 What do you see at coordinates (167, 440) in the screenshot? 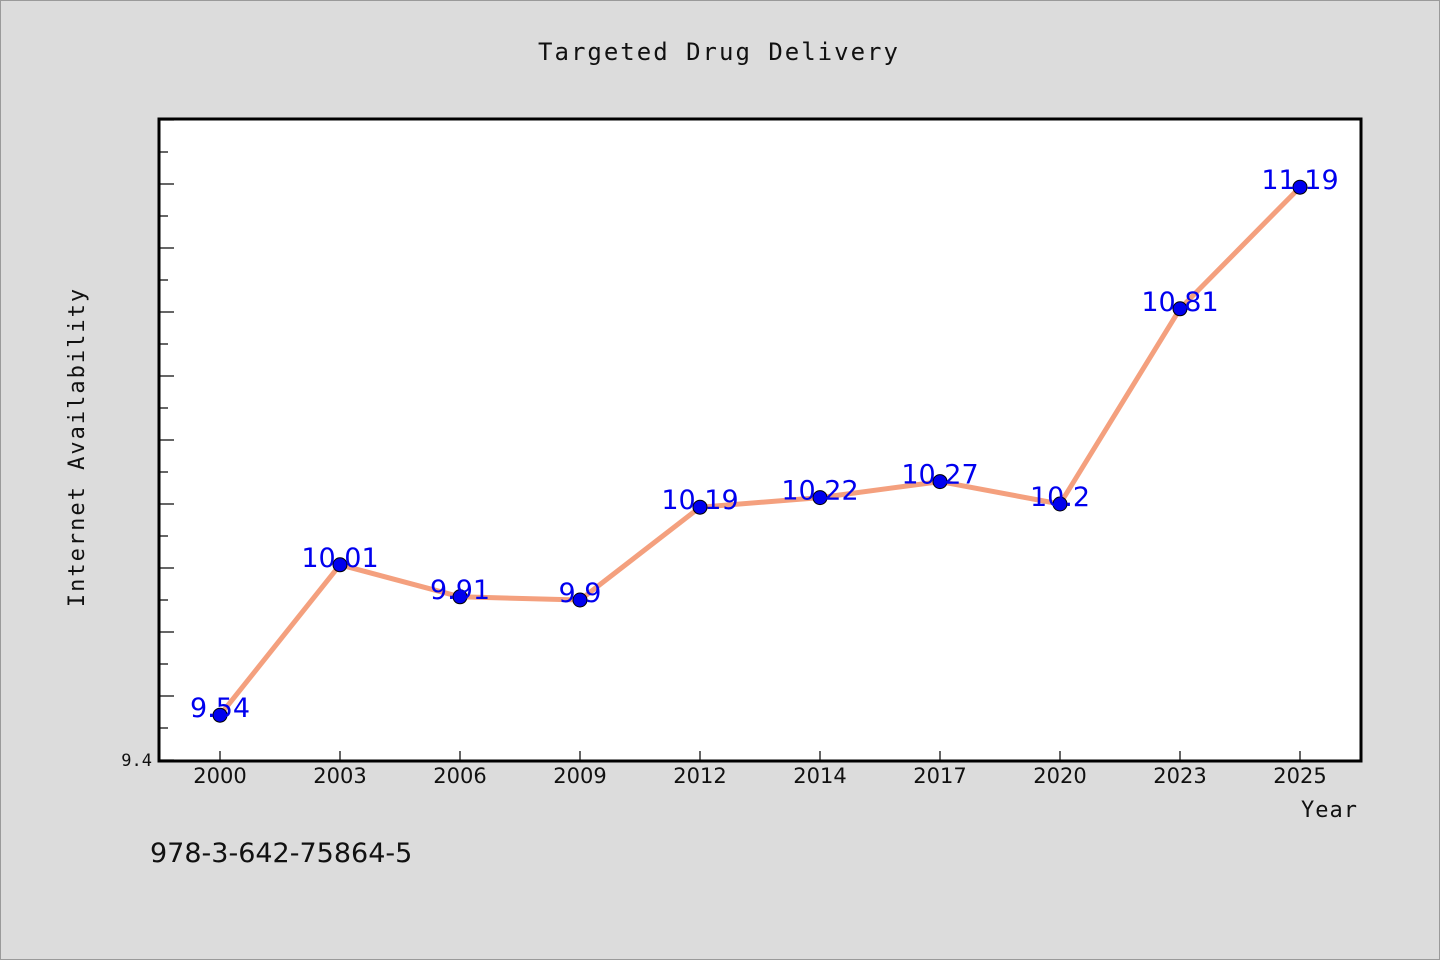
I see `y-axis-ticks` at bounding box center [167, 440].